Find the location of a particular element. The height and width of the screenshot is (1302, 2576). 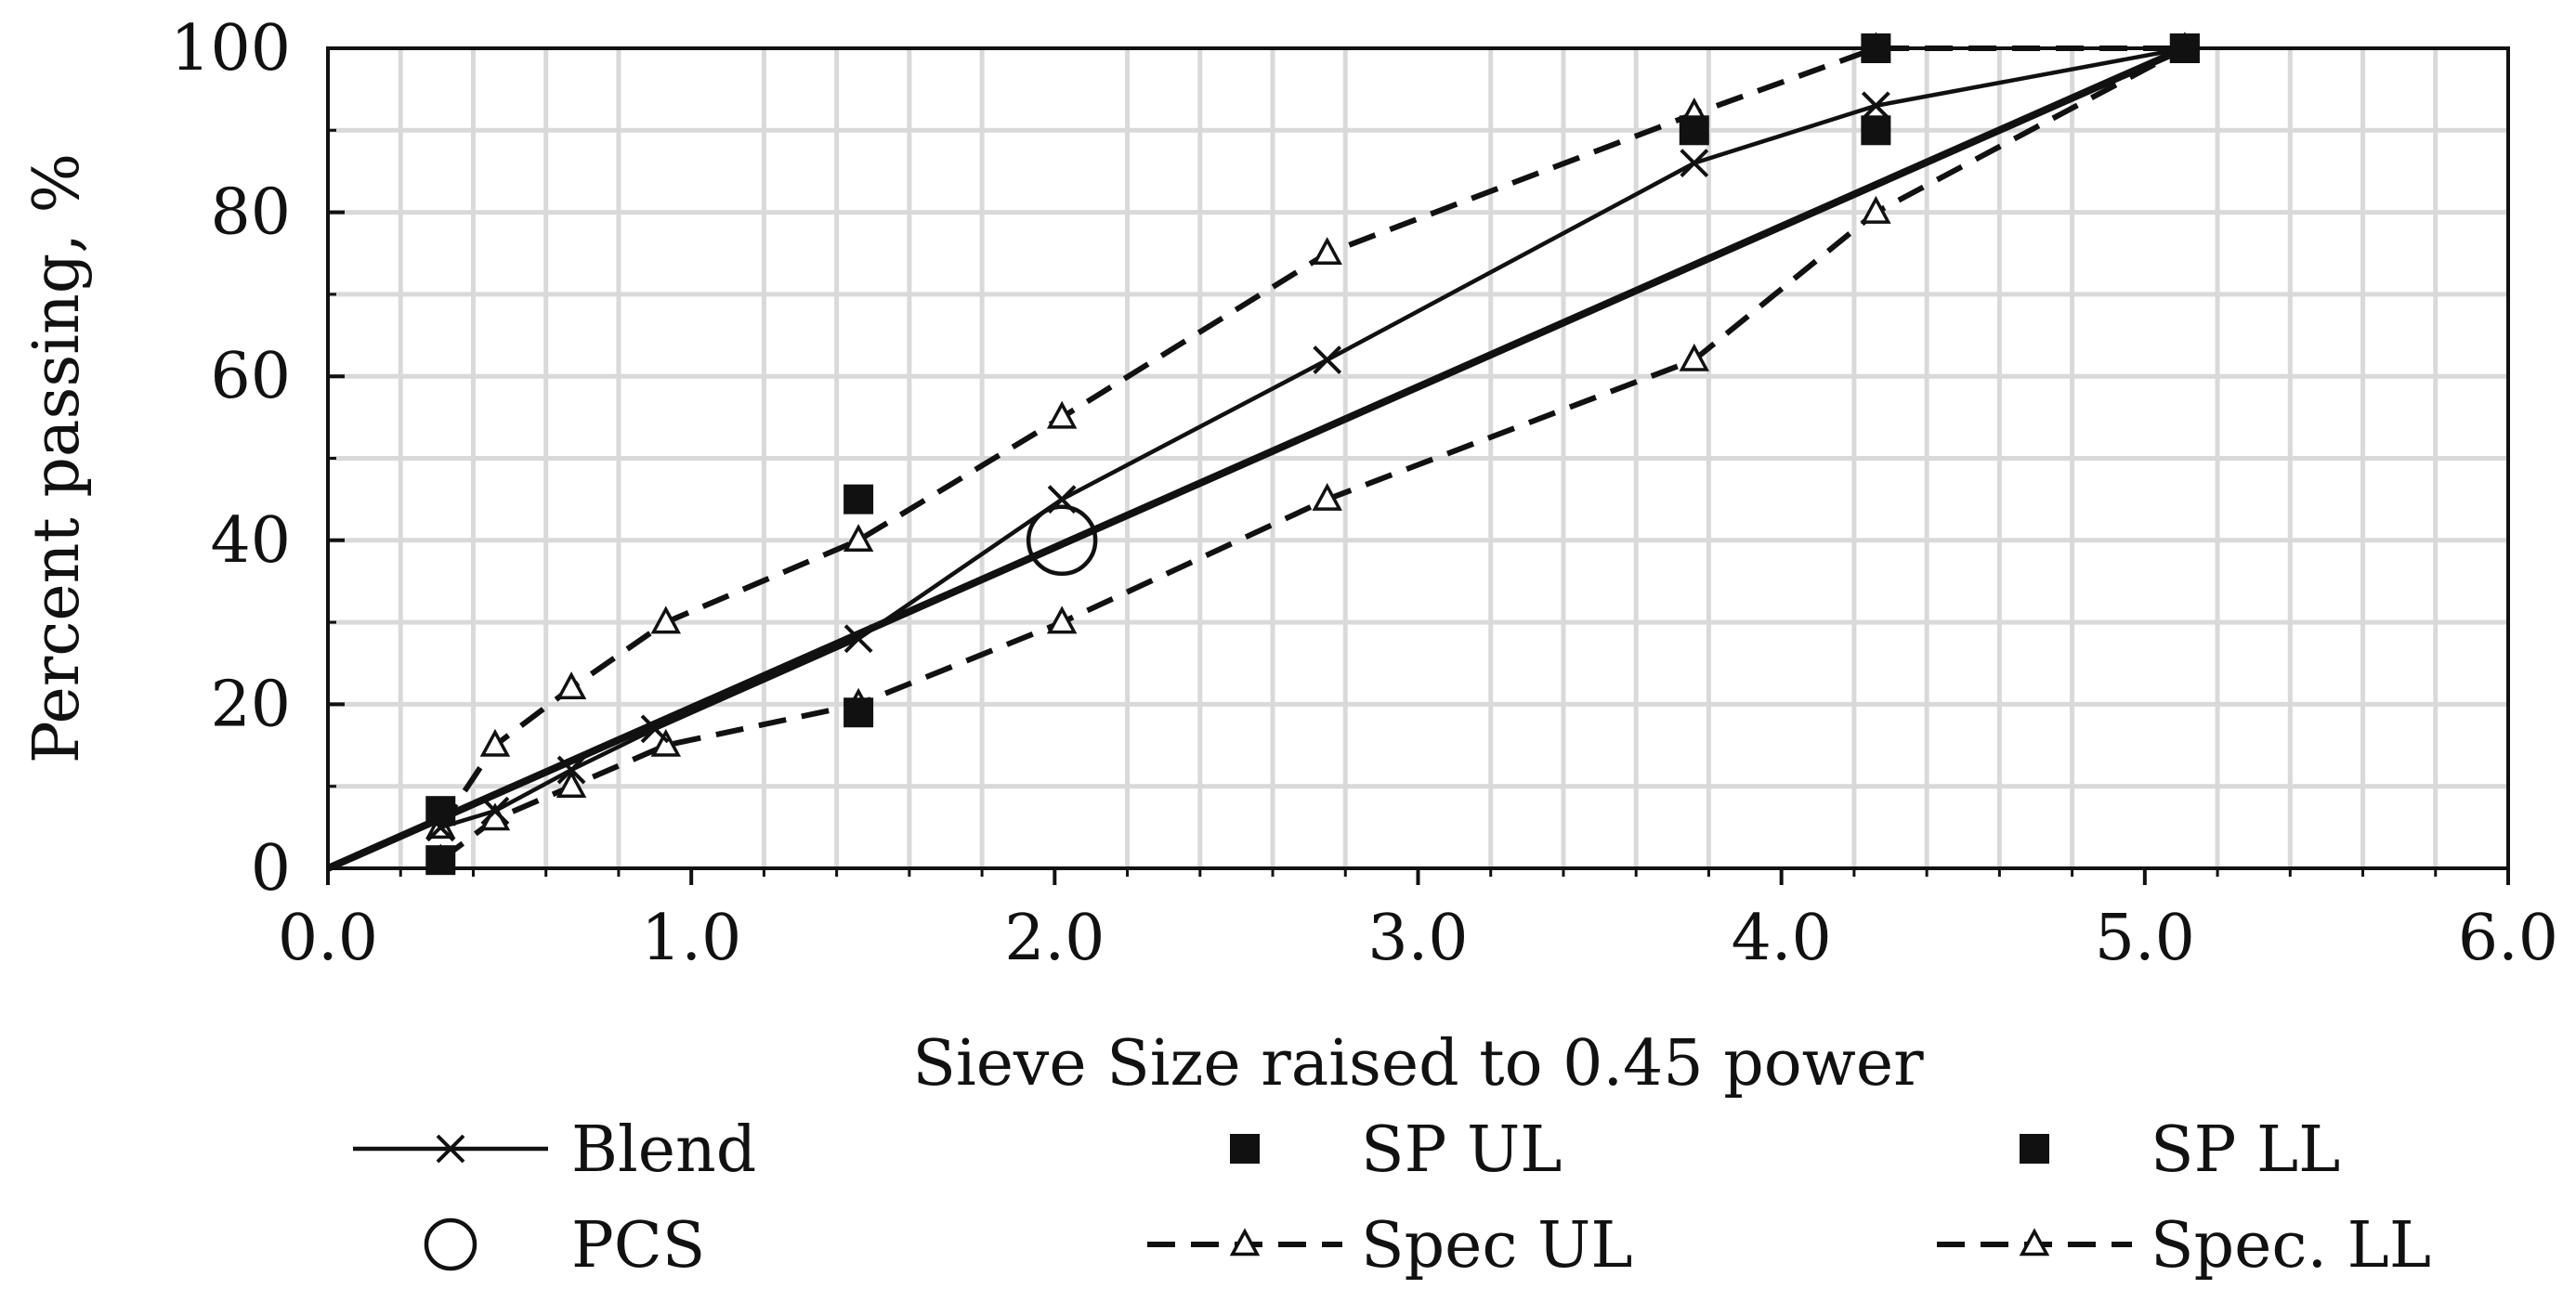

legend-label-blend: Blend is located at coordinates (663, 1150).